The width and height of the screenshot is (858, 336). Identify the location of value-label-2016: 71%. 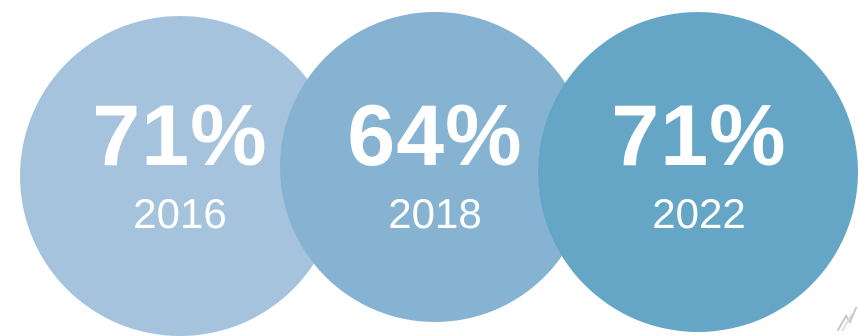
(180, 136).